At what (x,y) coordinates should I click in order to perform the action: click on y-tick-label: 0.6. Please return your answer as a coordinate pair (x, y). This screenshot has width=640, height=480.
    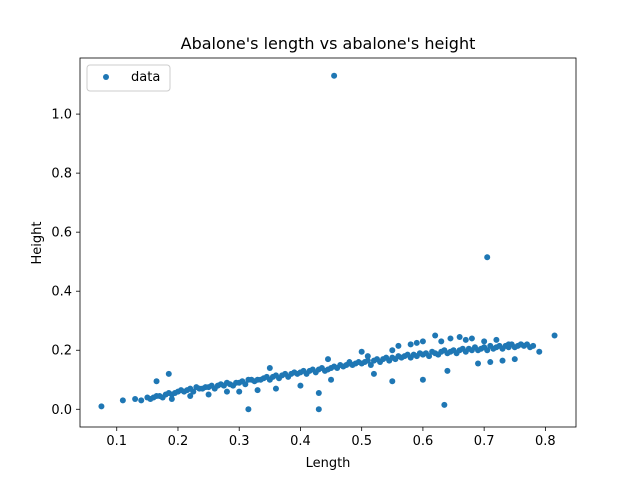
    Looking at the image, I should click on (61, 233).